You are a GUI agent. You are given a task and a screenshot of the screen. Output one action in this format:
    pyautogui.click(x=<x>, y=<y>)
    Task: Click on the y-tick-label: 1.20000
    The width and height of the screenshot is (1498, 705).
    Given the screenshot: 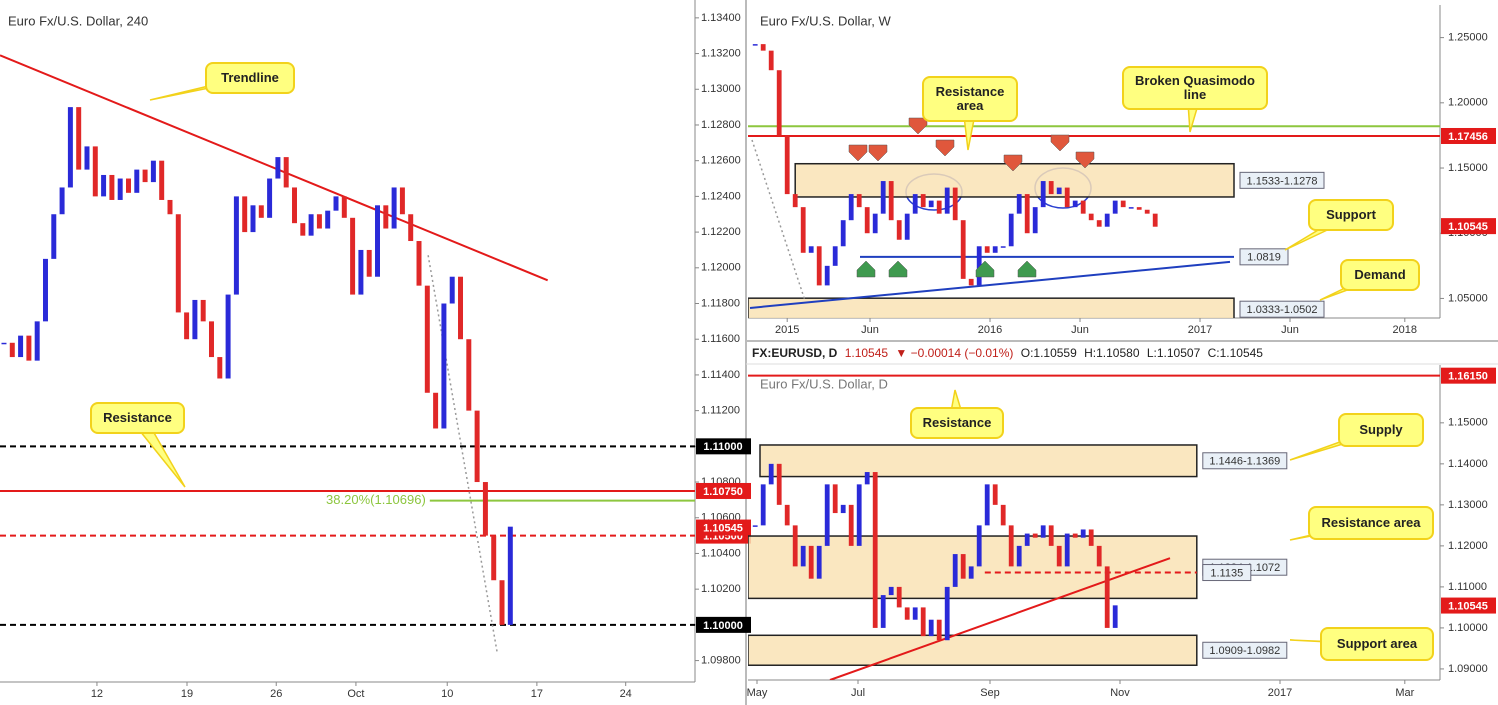 What is the action you would take?
    pyautogui.click(x=1468, y=103)
    